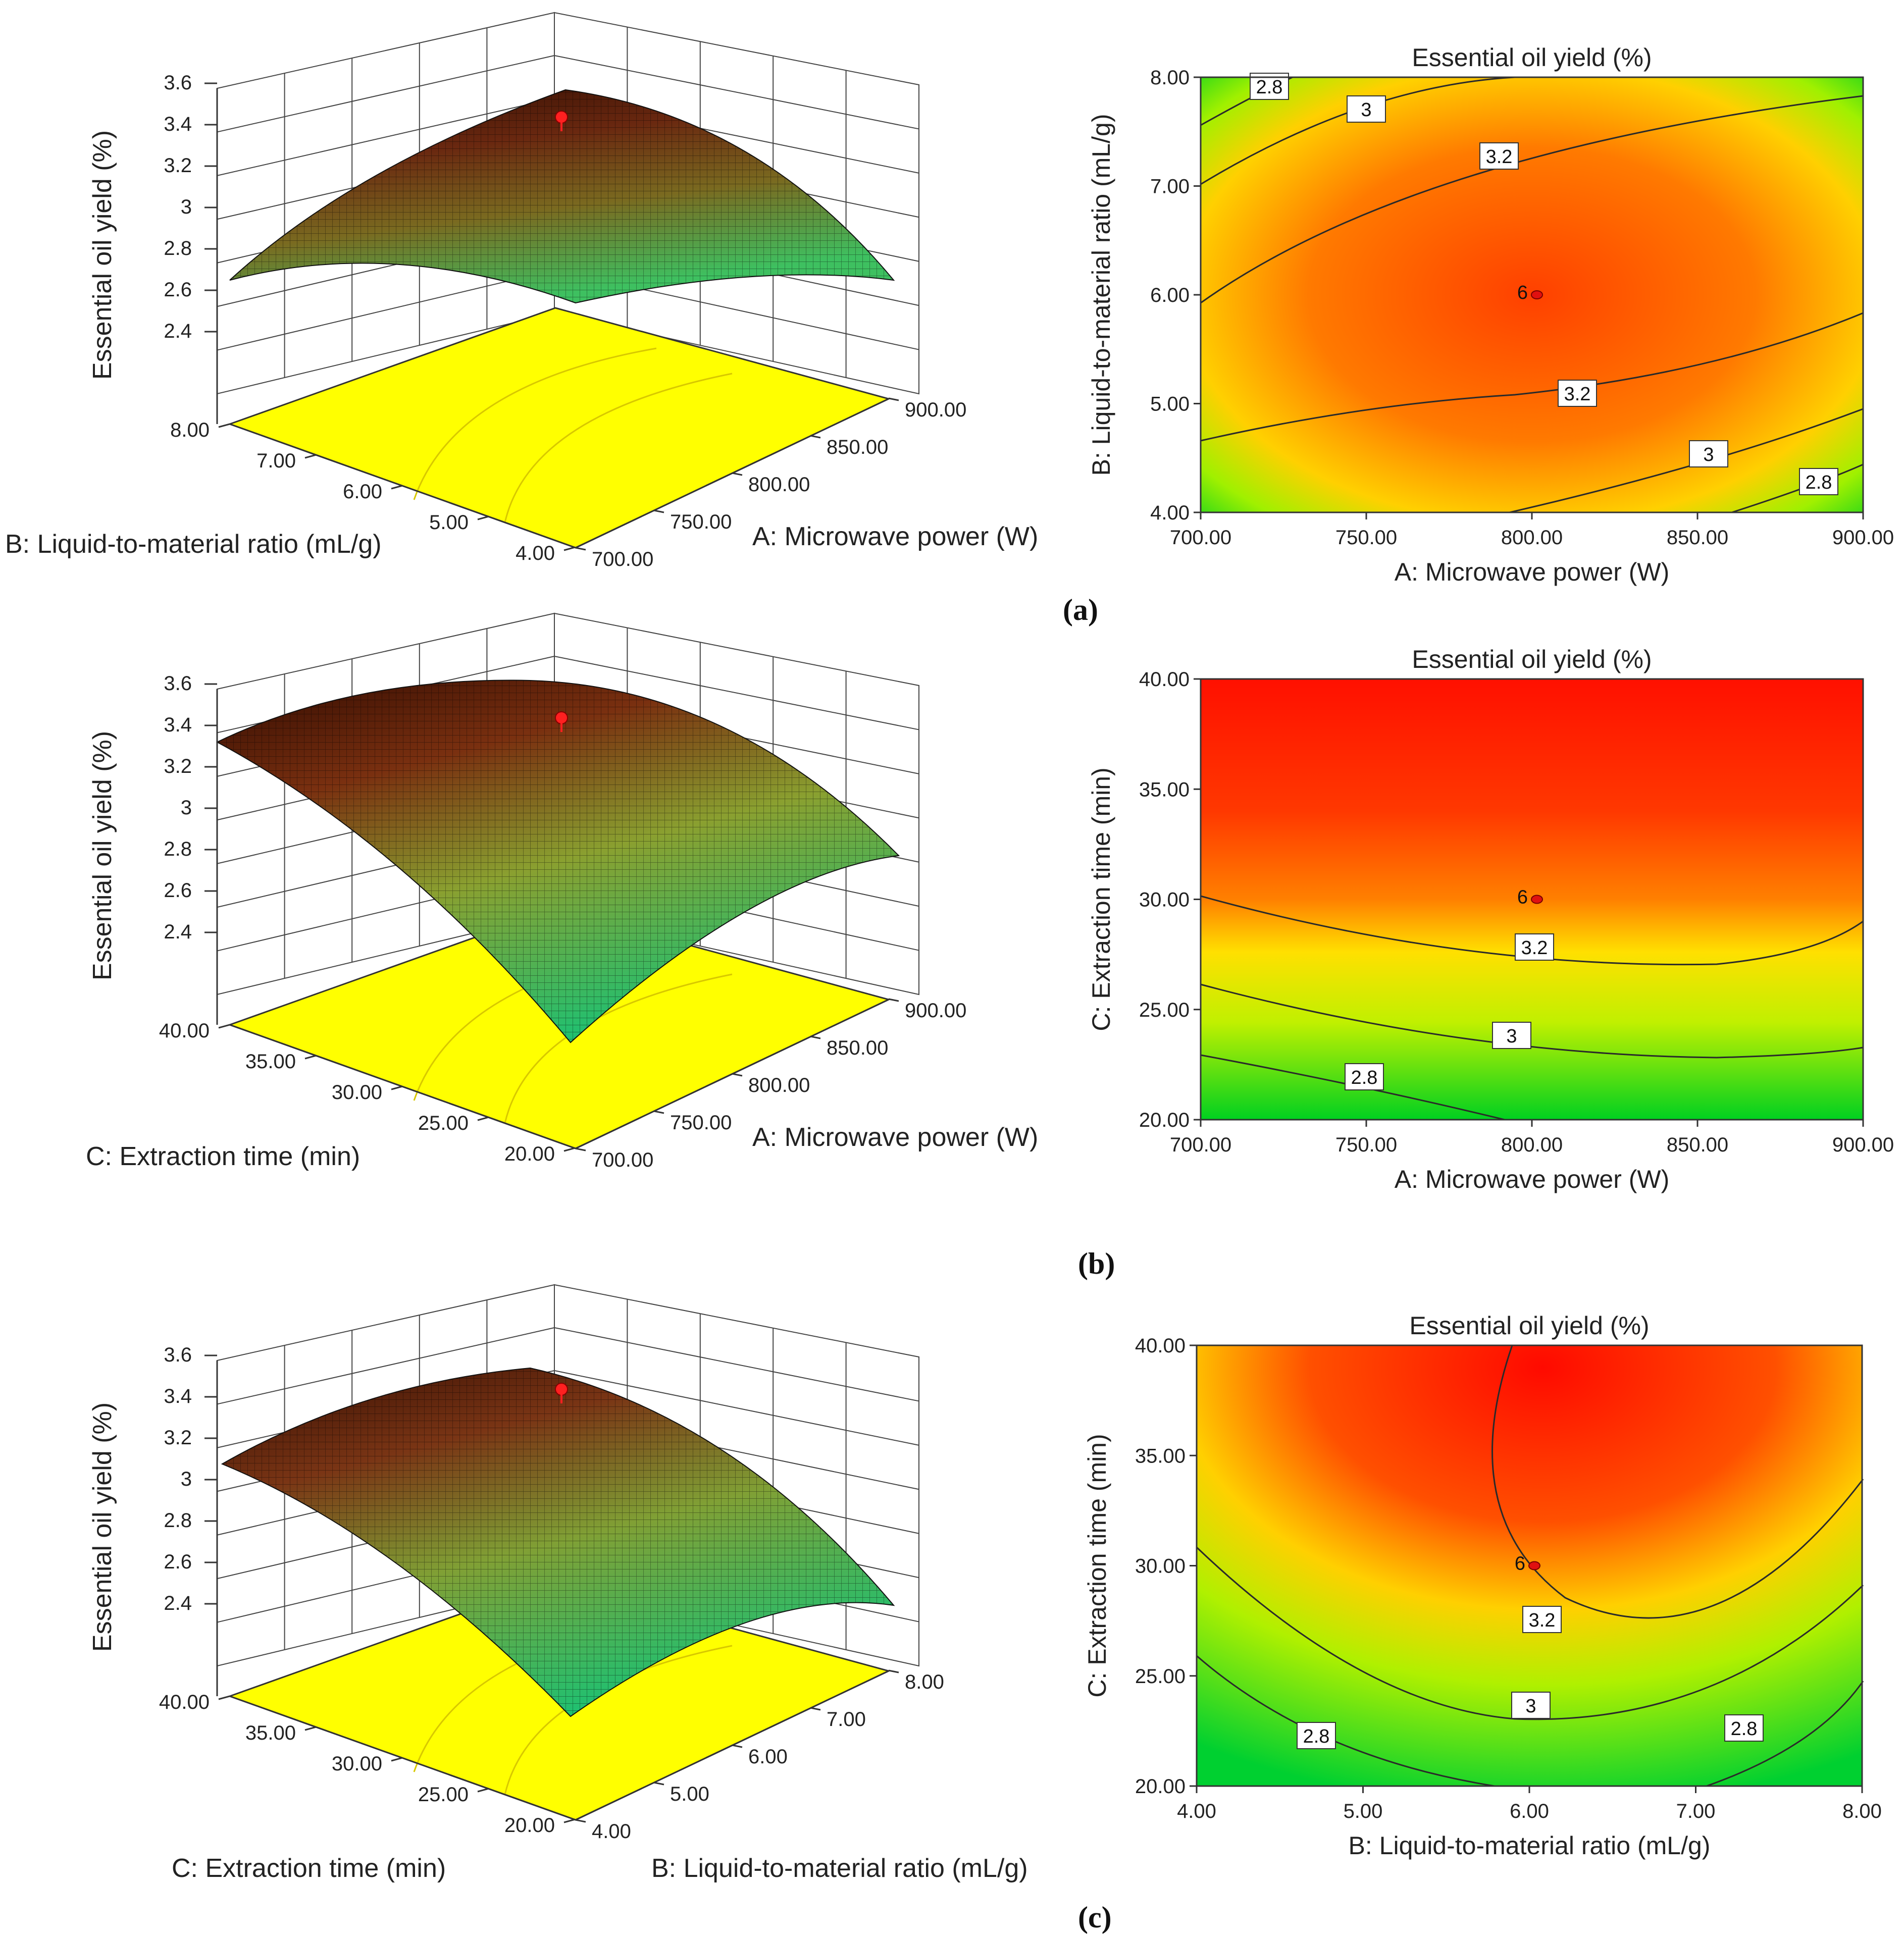 The image size is (1904, 1938). I want to click on z-tick-label: 2.8, so click(178, 849).